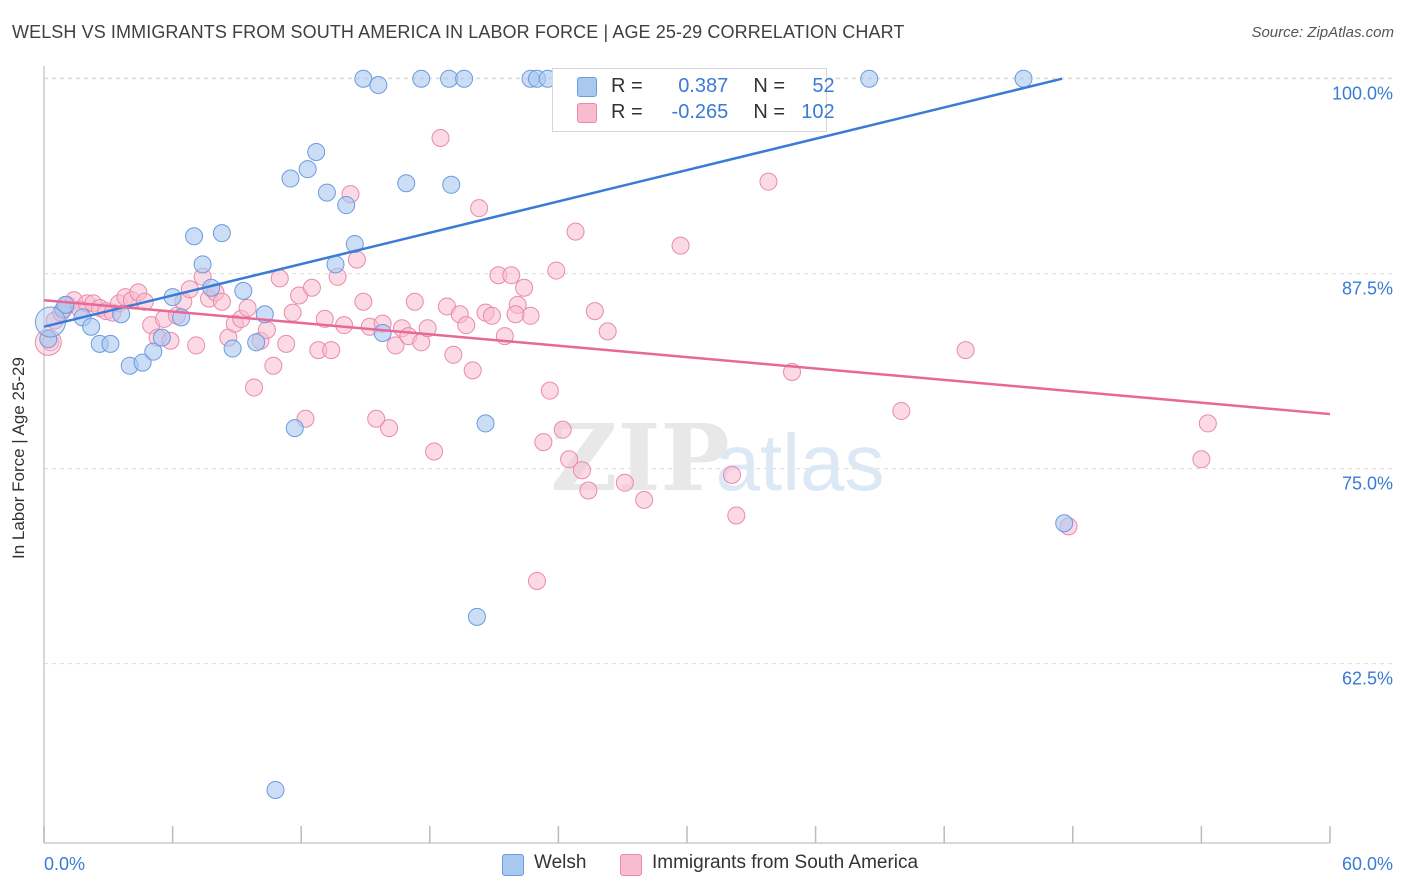  I want to click on n-value-immigrants: 102, so click(818, 112).